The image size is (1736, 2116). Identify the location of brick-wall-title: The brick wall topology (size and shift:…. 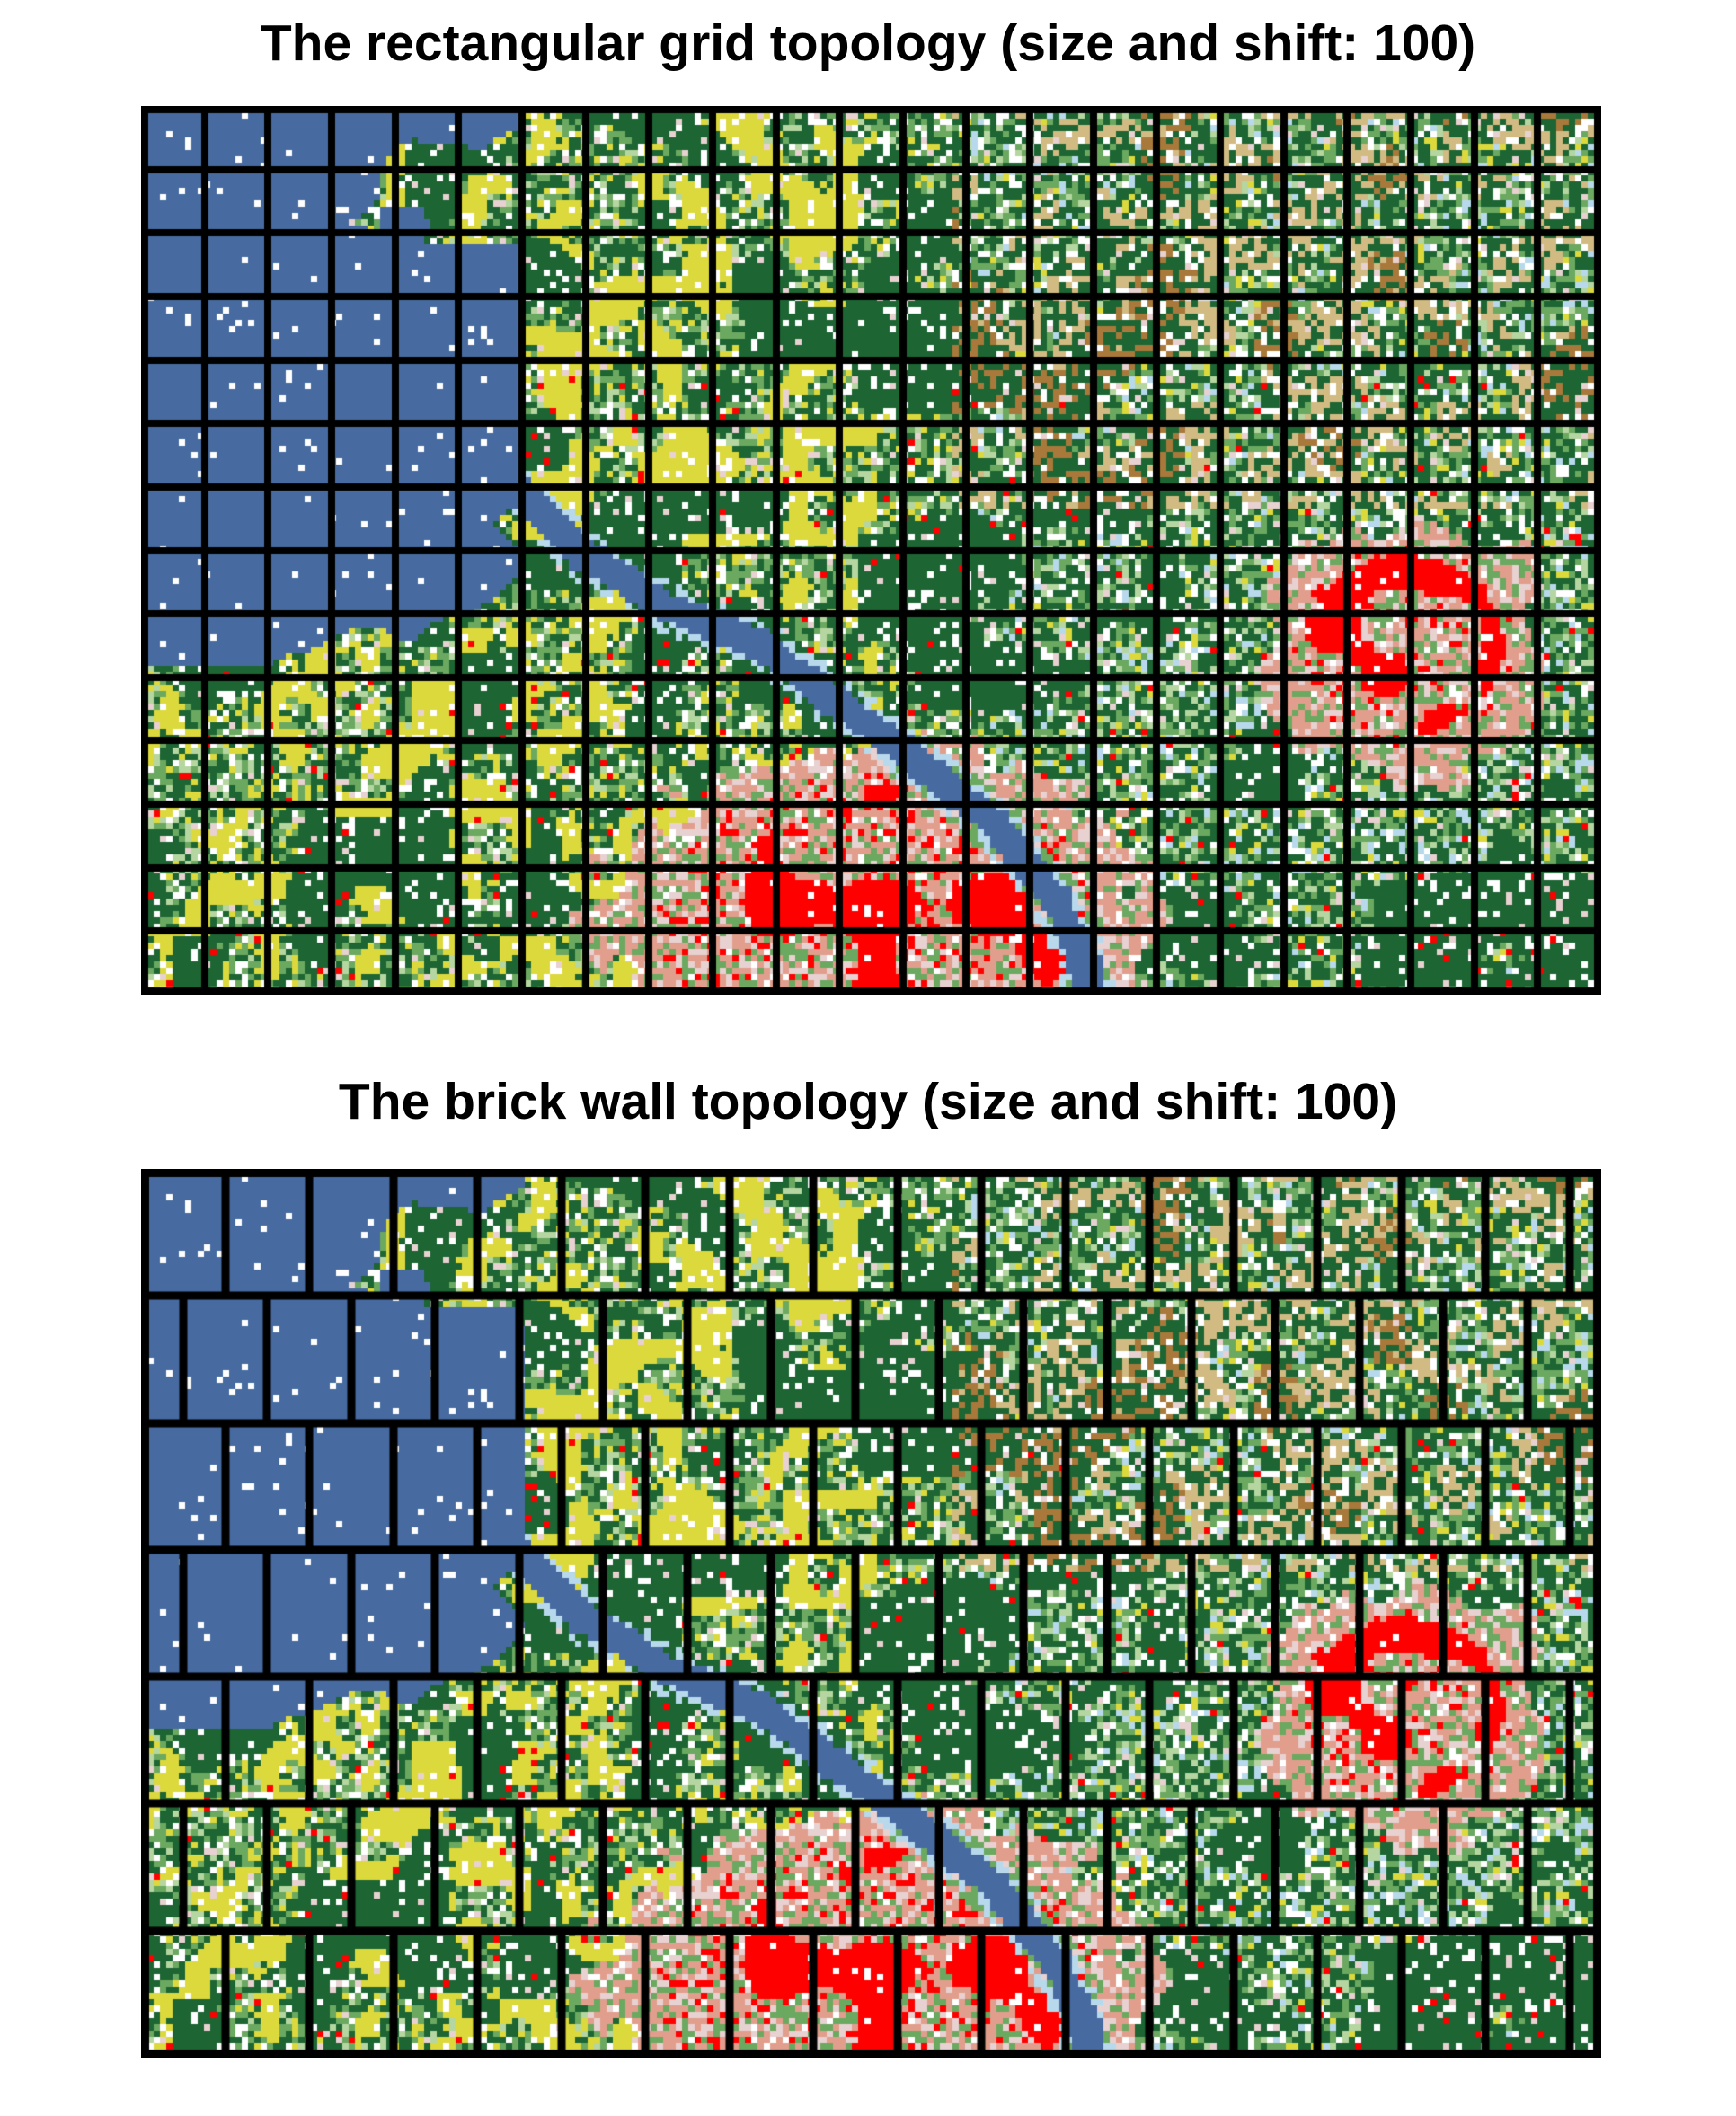
(868, 1101).